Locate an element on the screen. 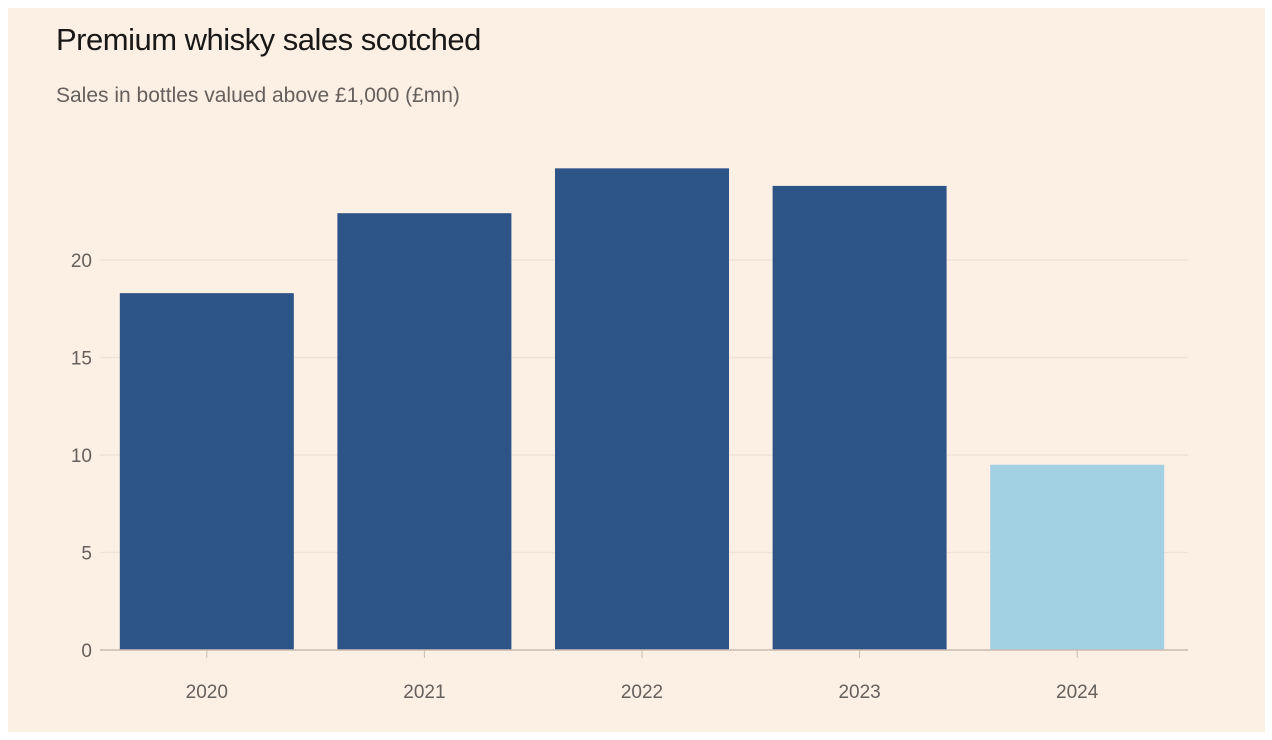 This screenshot has height=740, width=1272. y-tick-label: 15 is located at coordinates (81, 359).